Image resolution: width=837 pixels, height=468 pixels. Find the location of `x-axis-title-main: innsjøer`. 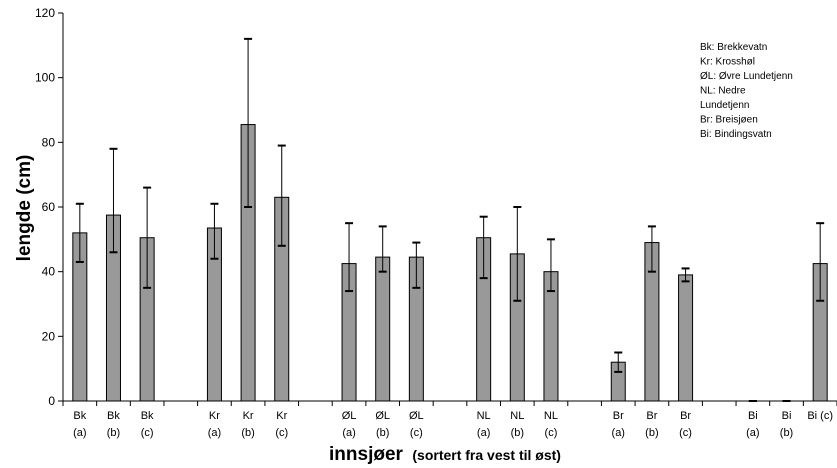

x-axis-title-main: innsjøer is located at coordinates (366, 454).